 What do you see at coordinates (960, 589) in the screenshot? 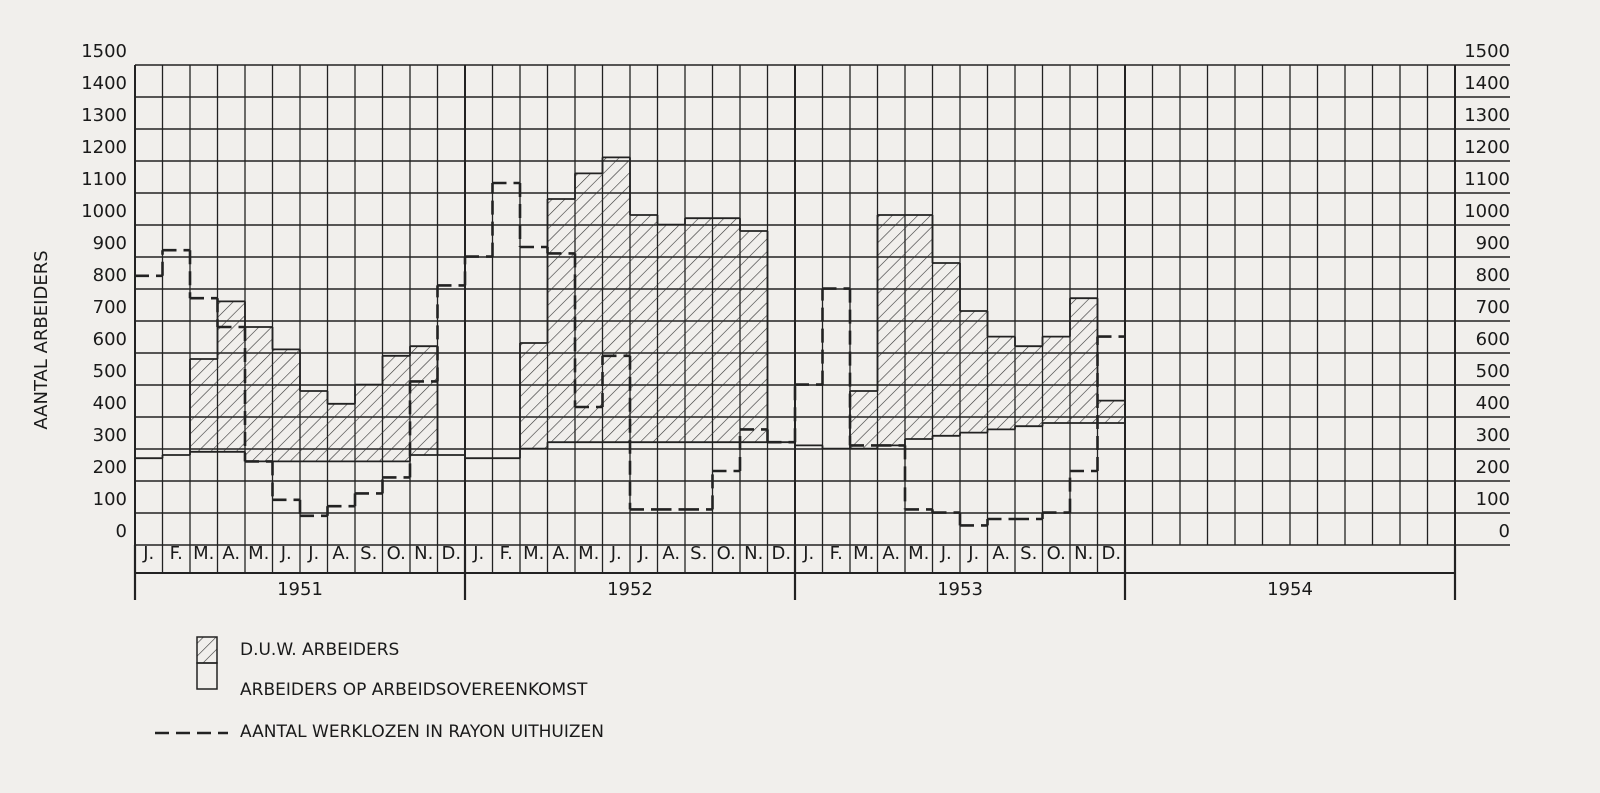
I see `year-label: 1953` at bounding box center [960, 589].